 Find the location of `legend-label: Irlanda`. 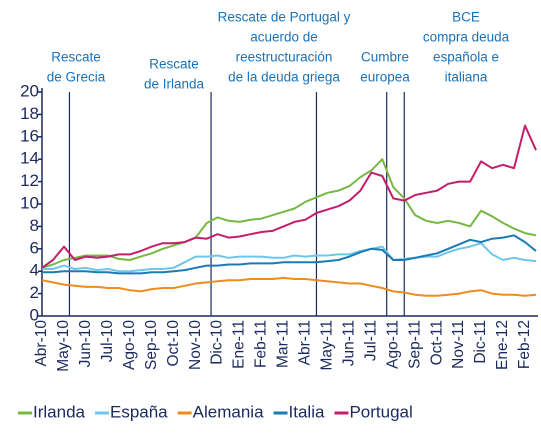

legend-label: Irlanda is located at coordinates (59, 411).